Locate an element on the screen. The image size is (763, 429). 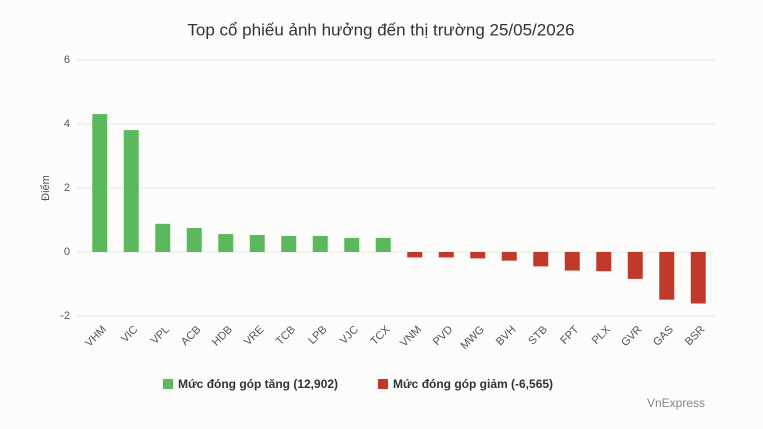
y-tick-label: 4 is located at coordinates (67, 124).